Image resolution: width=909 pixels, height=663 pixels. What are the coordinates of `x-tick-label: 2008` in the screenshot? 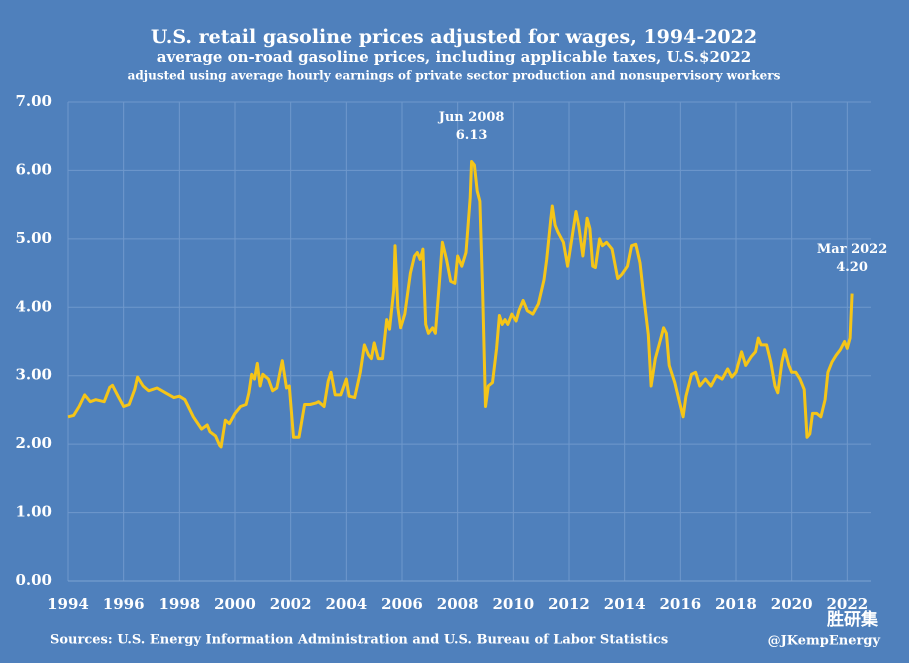 It's located at (458, 604).